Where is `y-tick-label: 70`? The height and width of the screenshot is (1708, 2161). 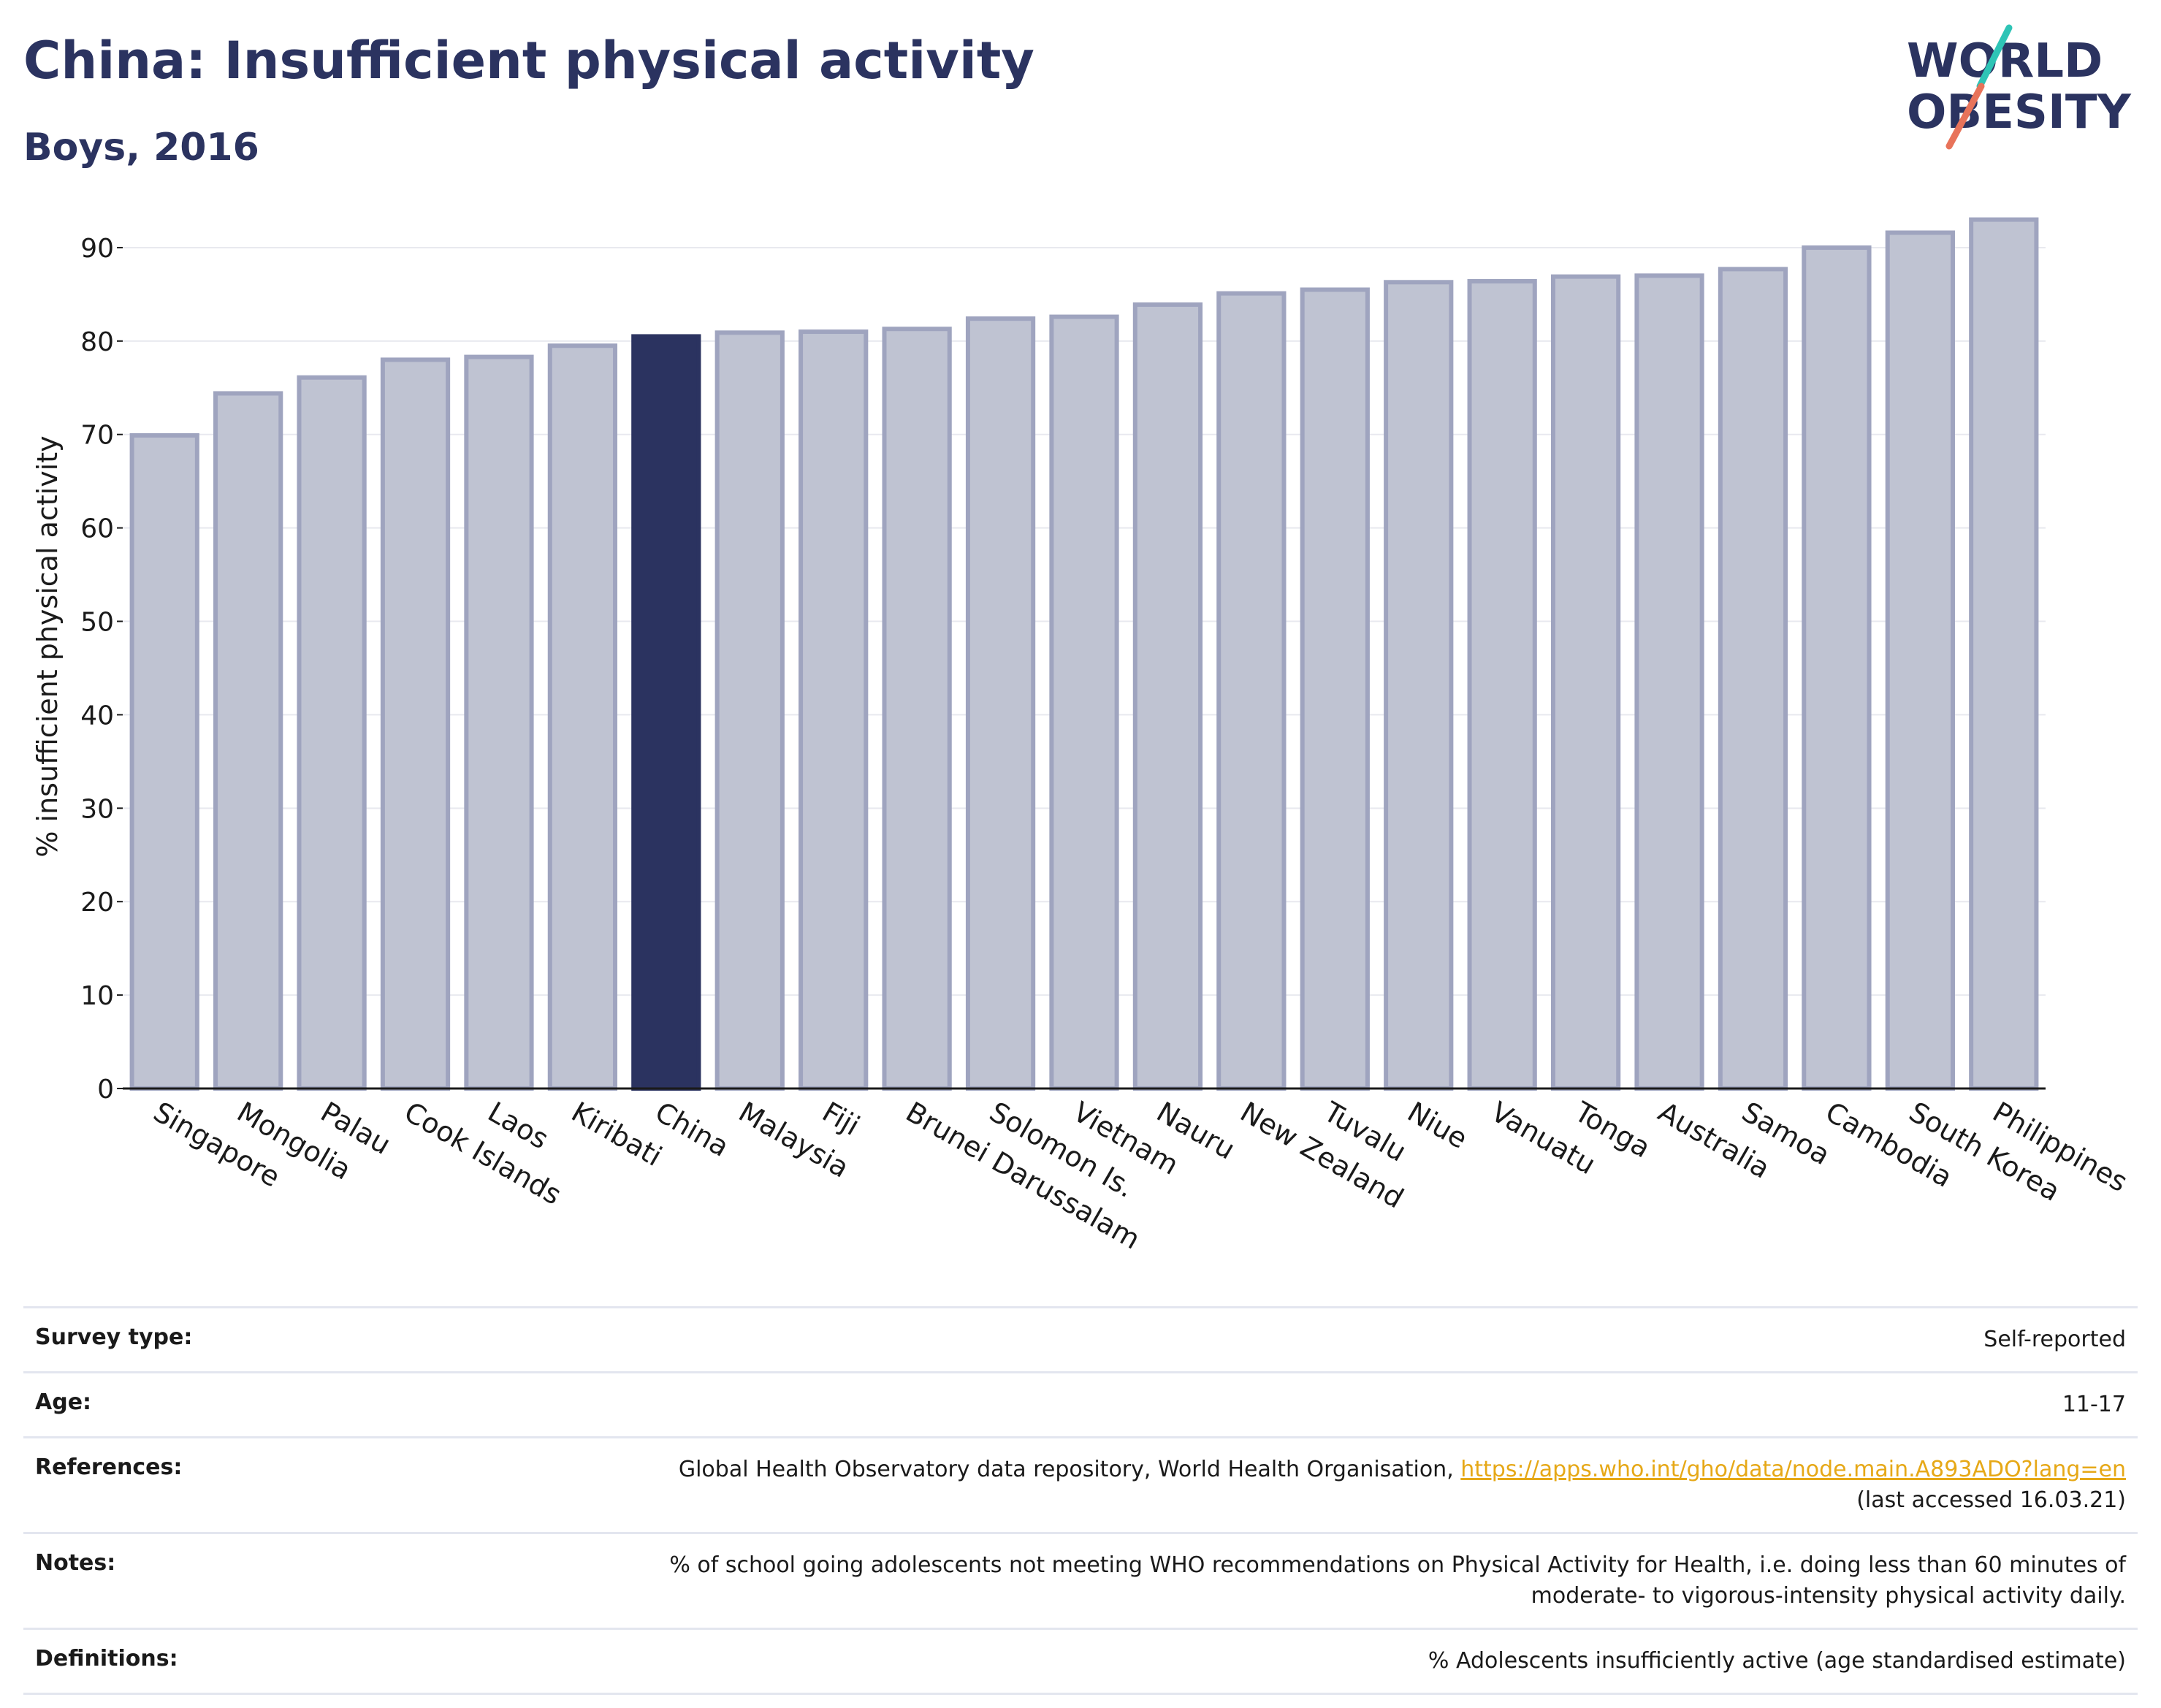 y-tick-label: 70 is located at coordinates (97, 436).